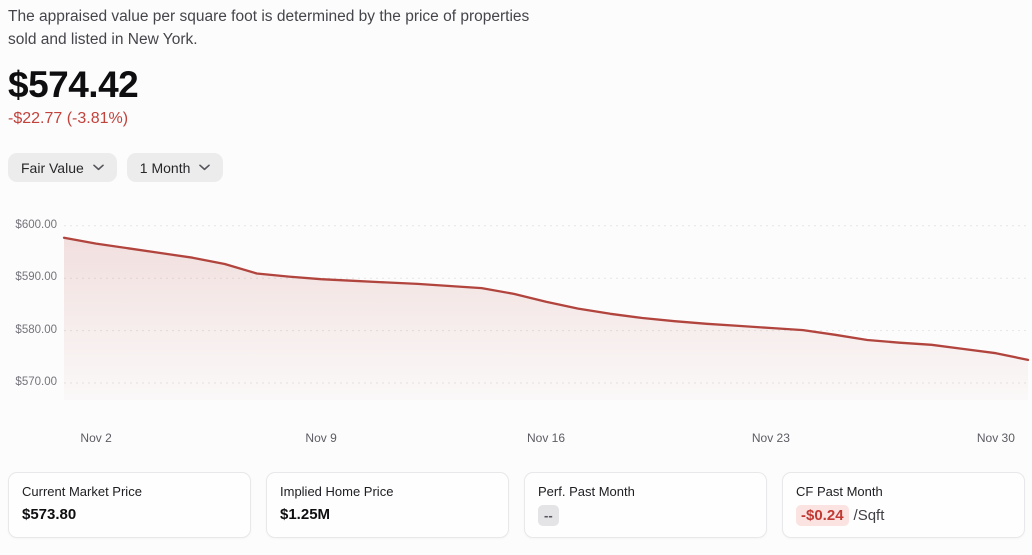 This screenshot has width=1032, height=555. What do you see at coordinates (36, 224) in the screenshot?
I see `y-axis-tick-label: $600.00` at bounding box center [36, 224].